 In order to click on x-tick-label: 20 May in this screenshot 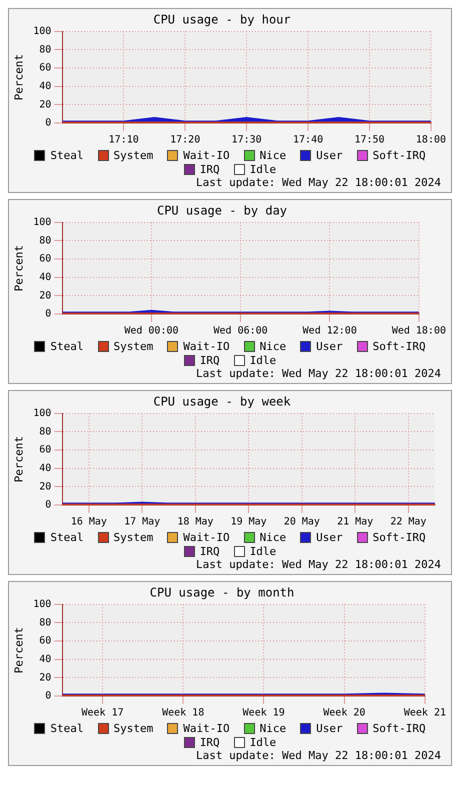, I will do `click(302, 522)`.